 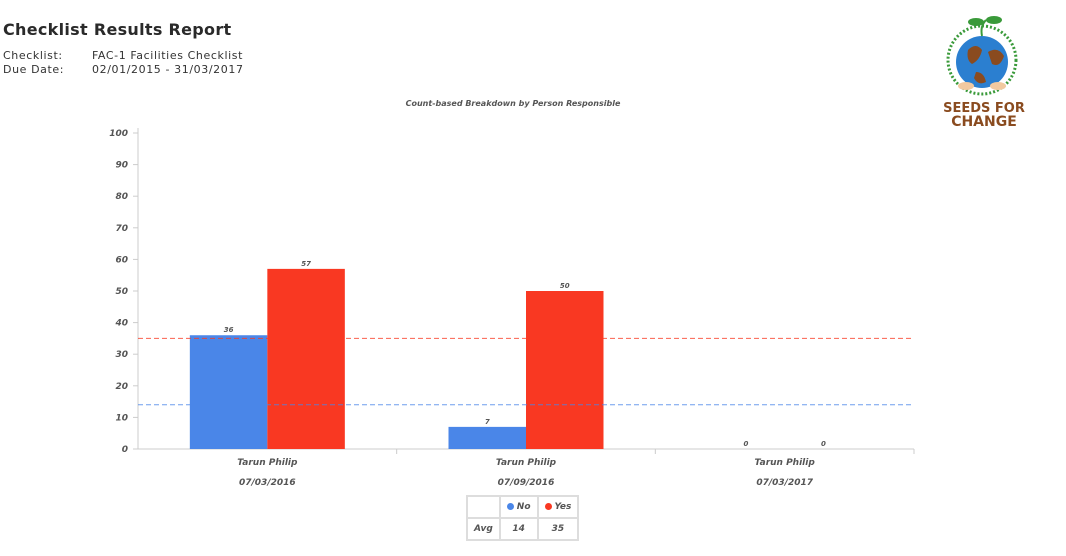 What do you see at coordinates (117, 29) in the screenshot?
I see `report-title: Checklist Results Report` at bounding box center [117, 29].